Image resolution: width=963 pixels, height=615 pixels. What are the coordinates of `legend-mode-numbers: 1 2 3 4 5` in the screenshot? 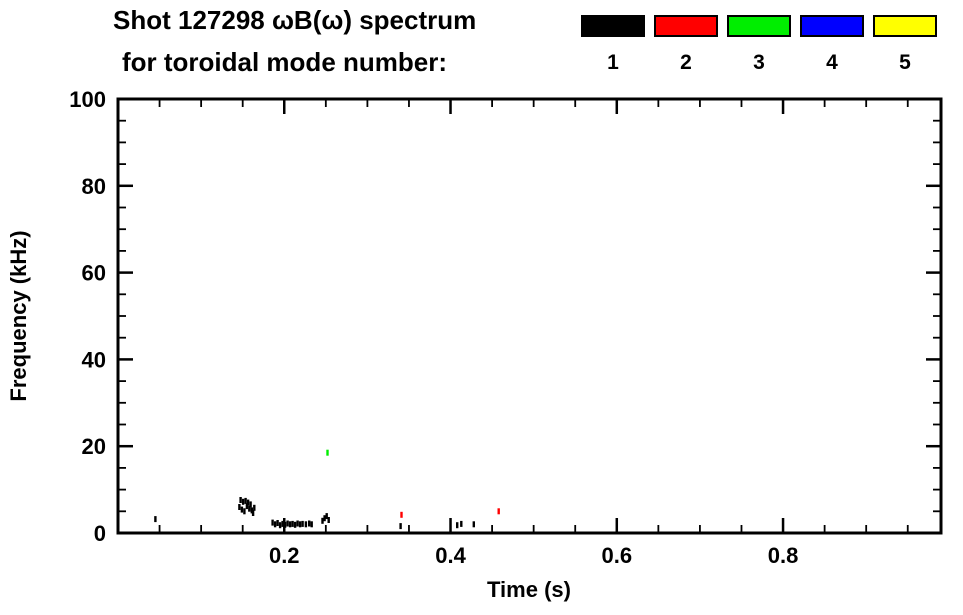 It's located at (759, 63).